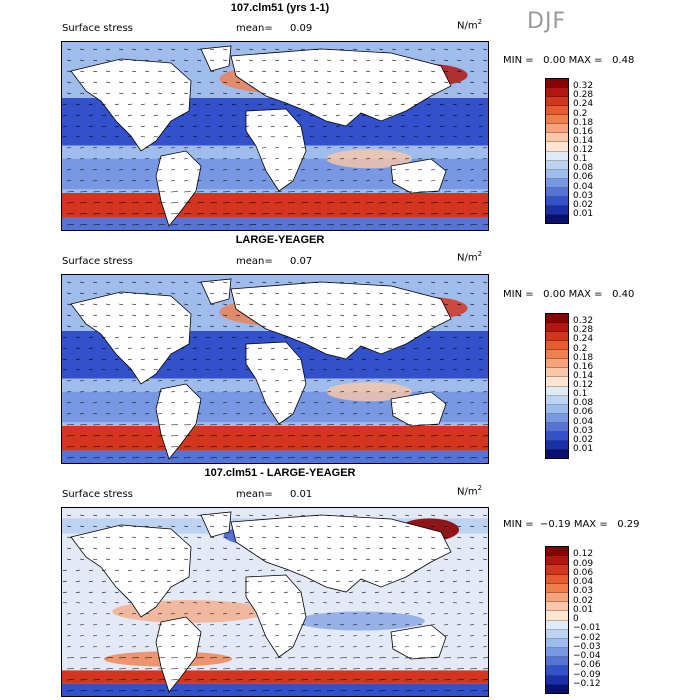  I want to click on panel-3-min-max: MIN = −0.19 MAX = 0.29, so click(571, 524).